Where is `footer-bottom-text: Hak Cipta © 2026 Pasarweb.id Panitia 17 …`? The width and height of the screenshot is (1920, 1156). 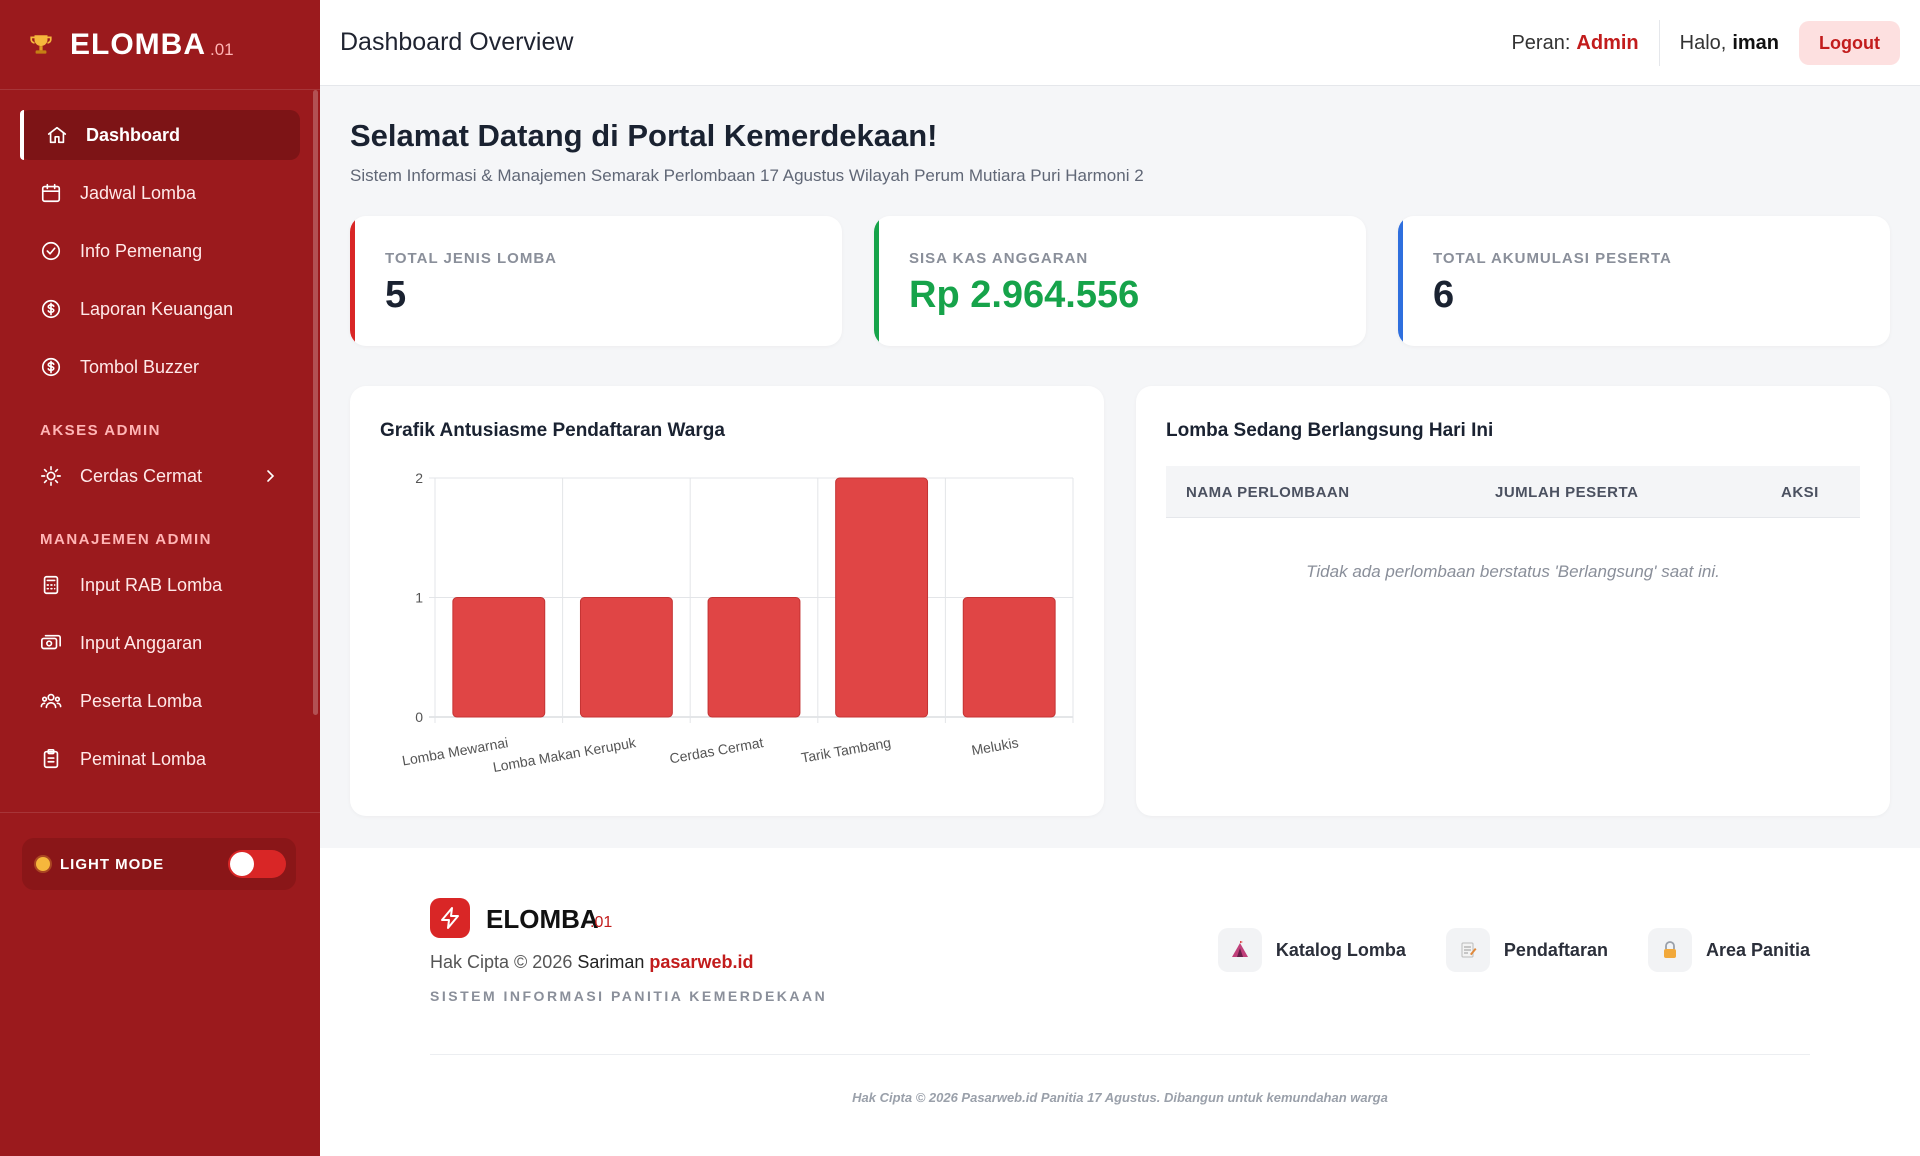
footer-bottom-text: Hak Cipta © 2026 Pasarweb.id Panitia 17 … is located at coordinates (1120, 1097).